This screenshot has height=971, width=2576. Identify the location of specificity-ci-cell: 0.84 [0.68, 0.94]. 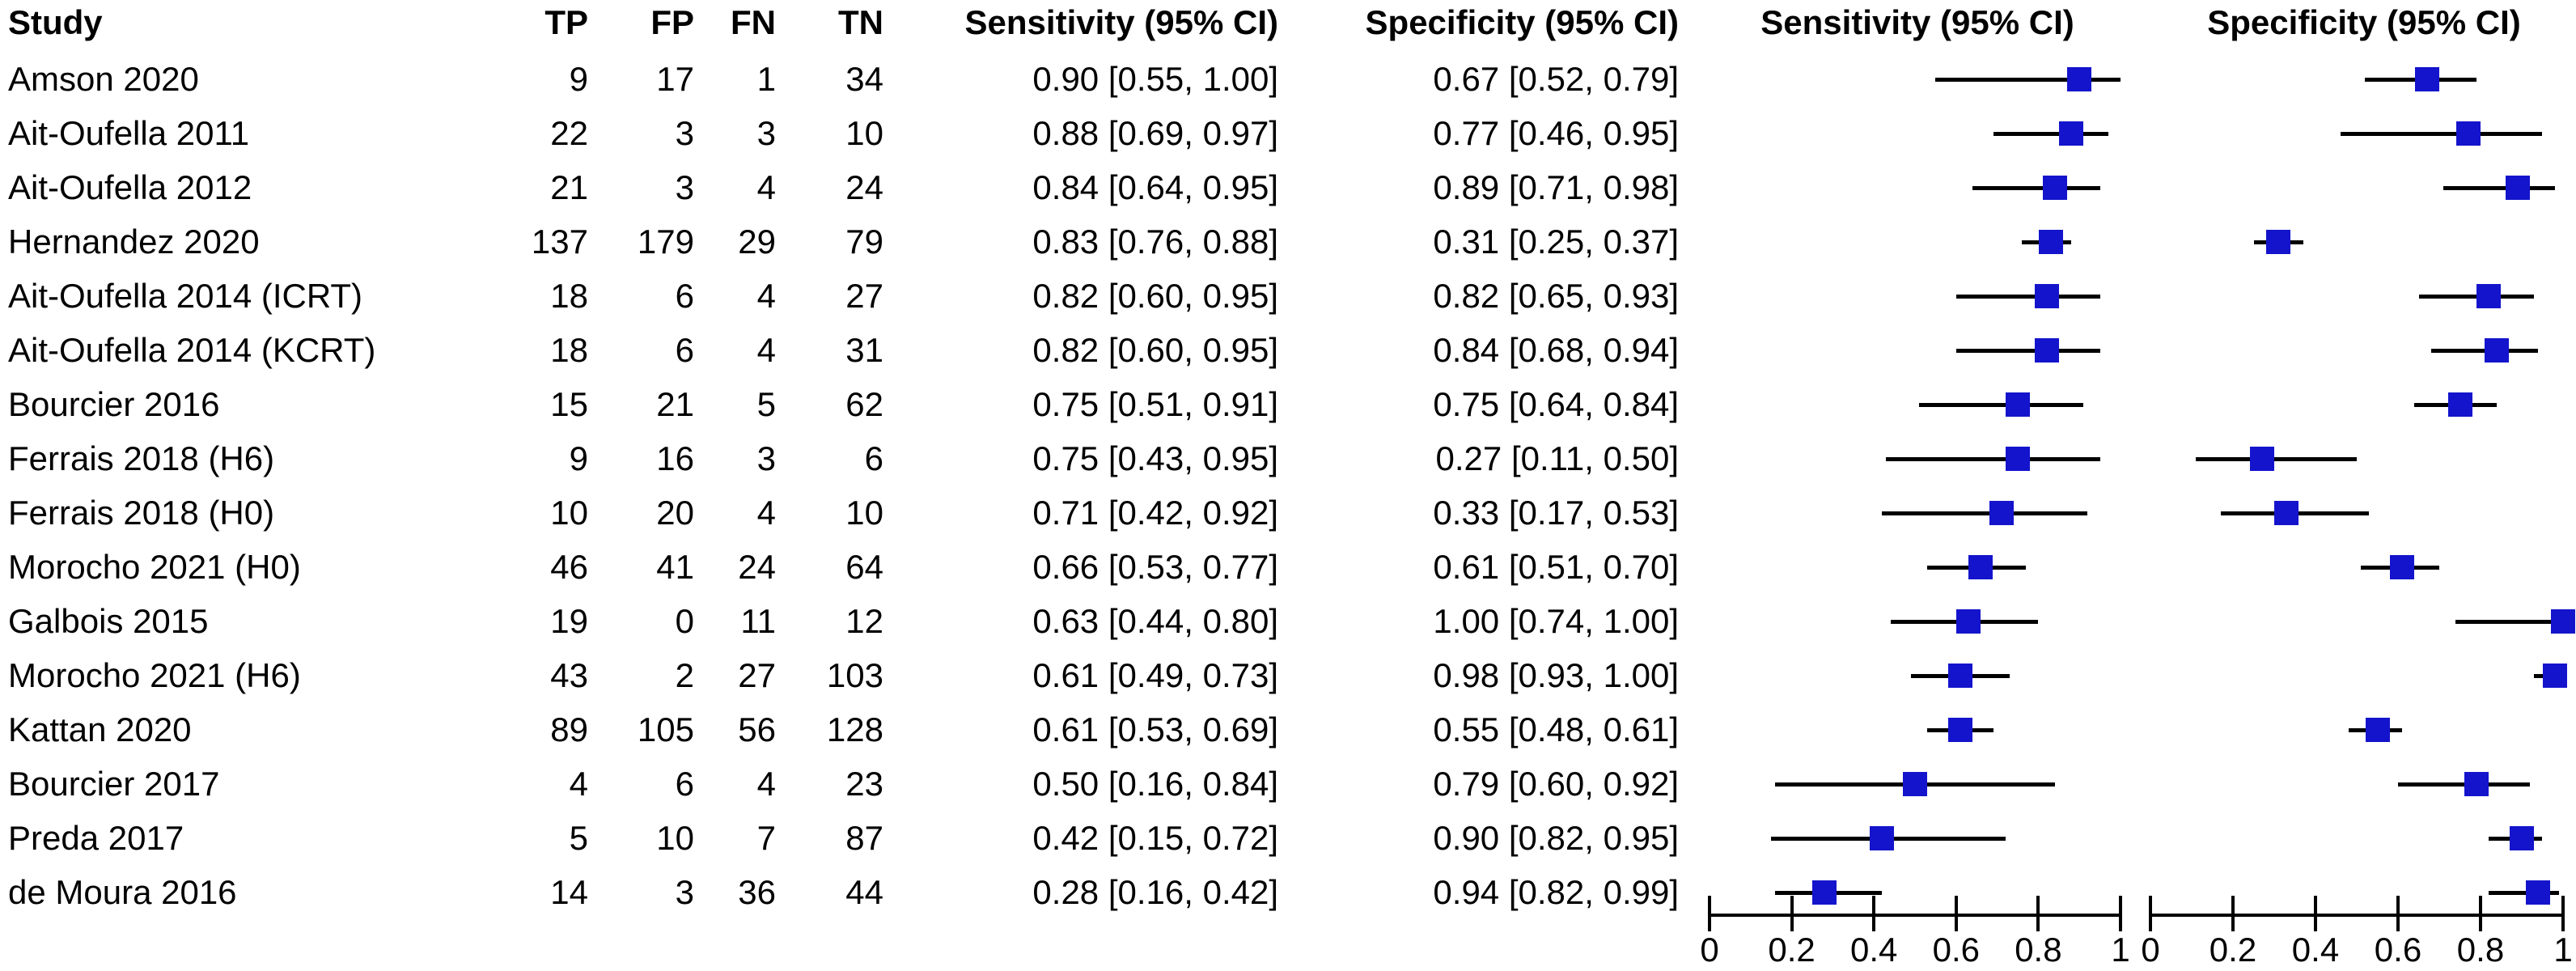
(1556, 350).